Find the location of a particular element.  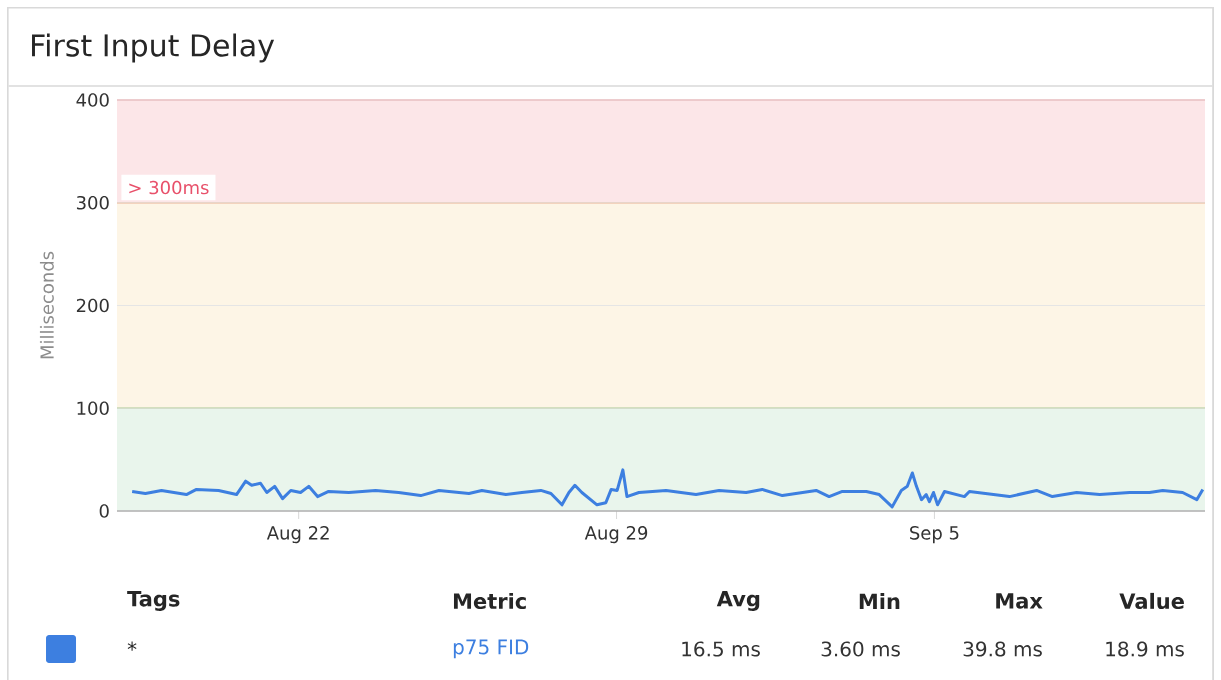

x-tick-label: Aug 29 is located at coordinates (616, 535).